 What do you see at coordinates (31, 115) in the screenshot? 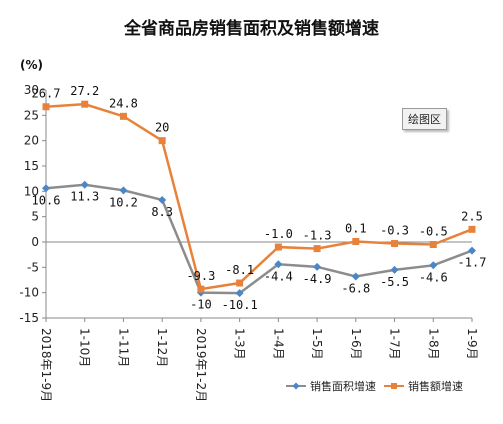
I see `y-tick-label: 25` at bounding box center [31, 115].